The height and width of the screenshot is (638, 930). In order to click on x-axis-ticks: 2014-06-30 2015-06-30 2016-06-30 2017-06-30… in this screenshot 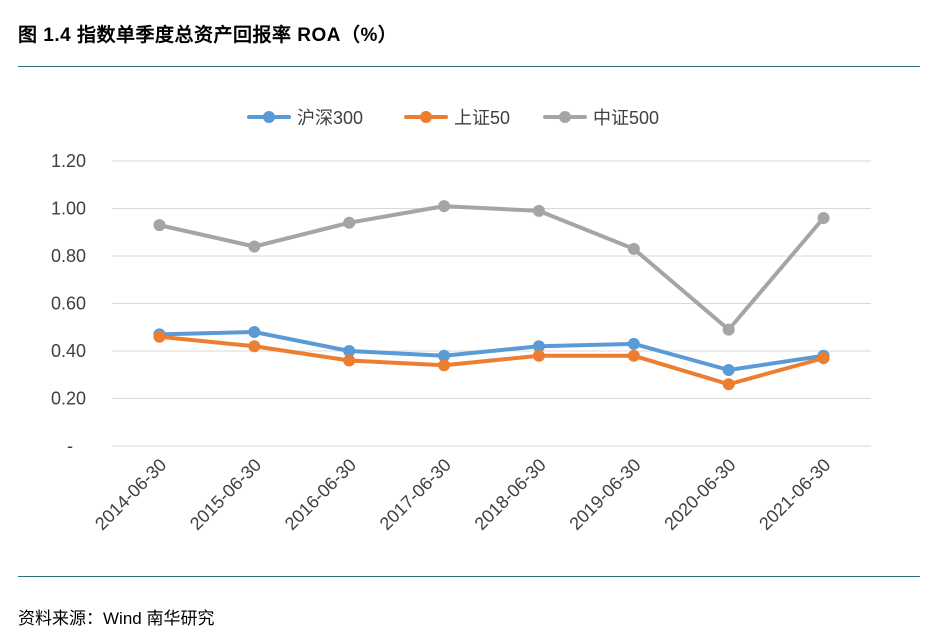, I will do `click(462, 494)`.